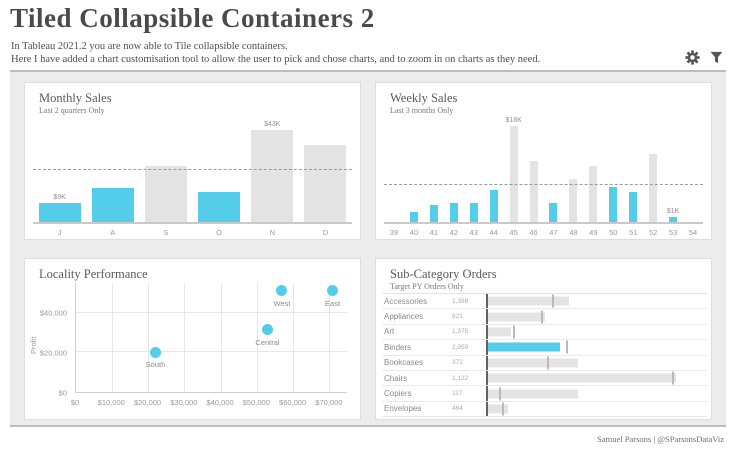 This screenshot has width=736, height=454. Describe the element at coordinates (219, 171) in the screenshot. I see `bar-slot-O` at that location.